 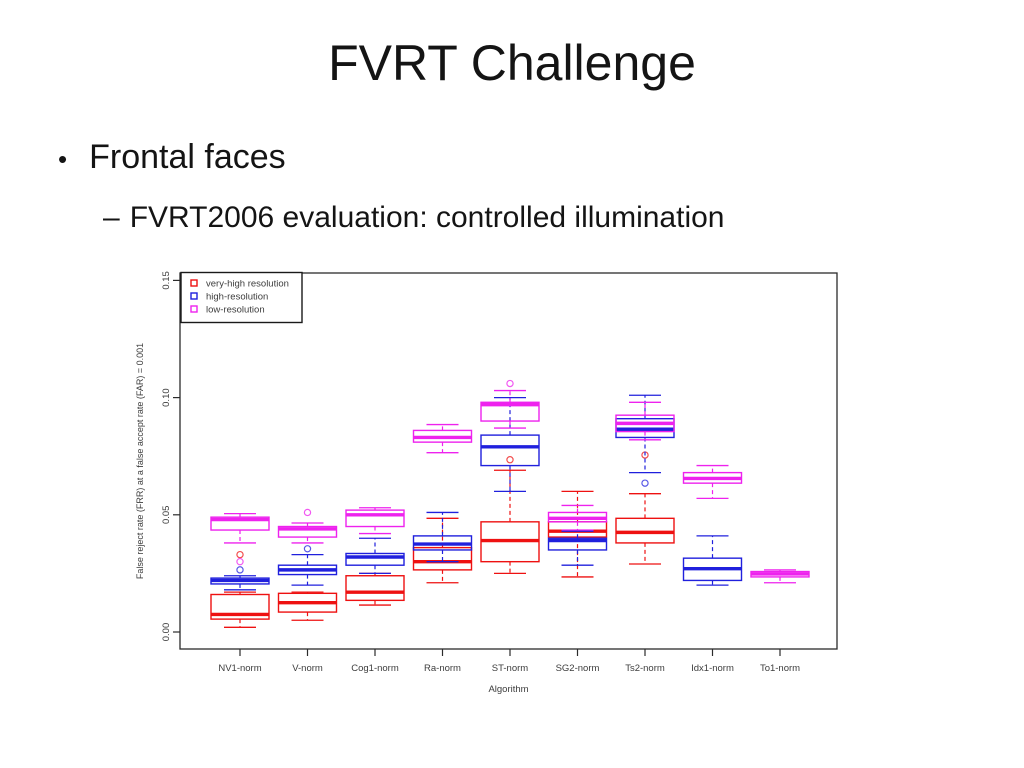 I want to click on series-very-high-resolution, so click(x=442, y=539).